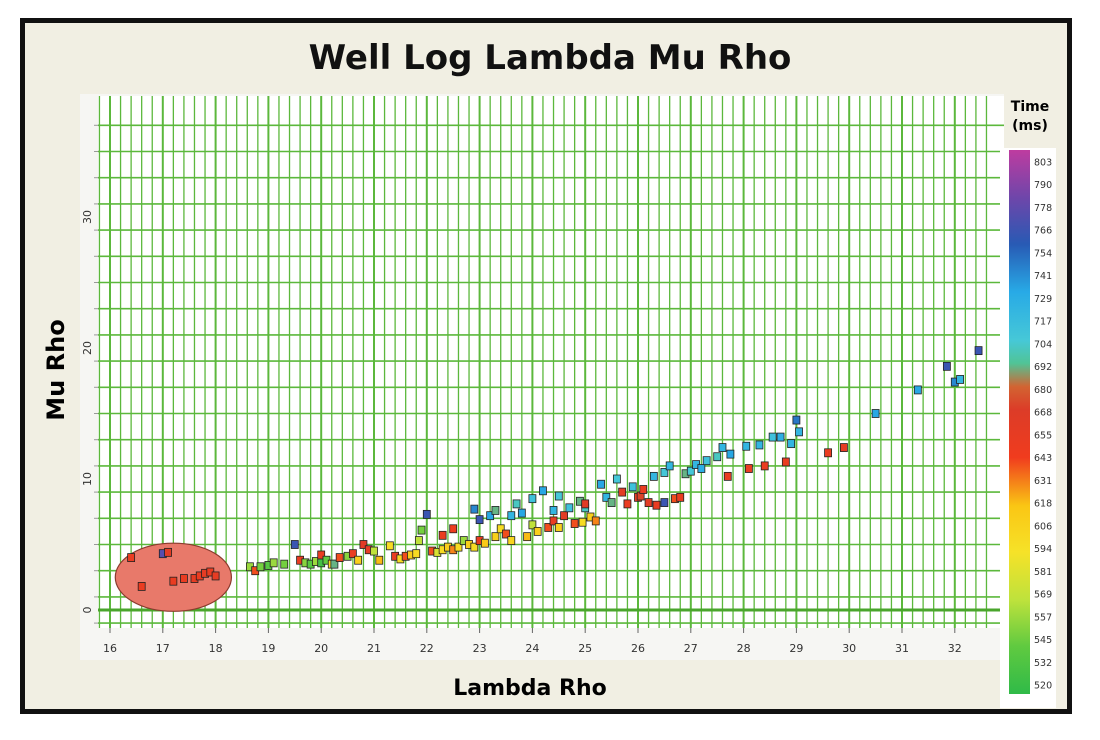 The width and height of the screenshot is (1100, 740). Describe the element at coordinates (216, 648) in the screenshot. I see `x-tick-label: 18` at that location.